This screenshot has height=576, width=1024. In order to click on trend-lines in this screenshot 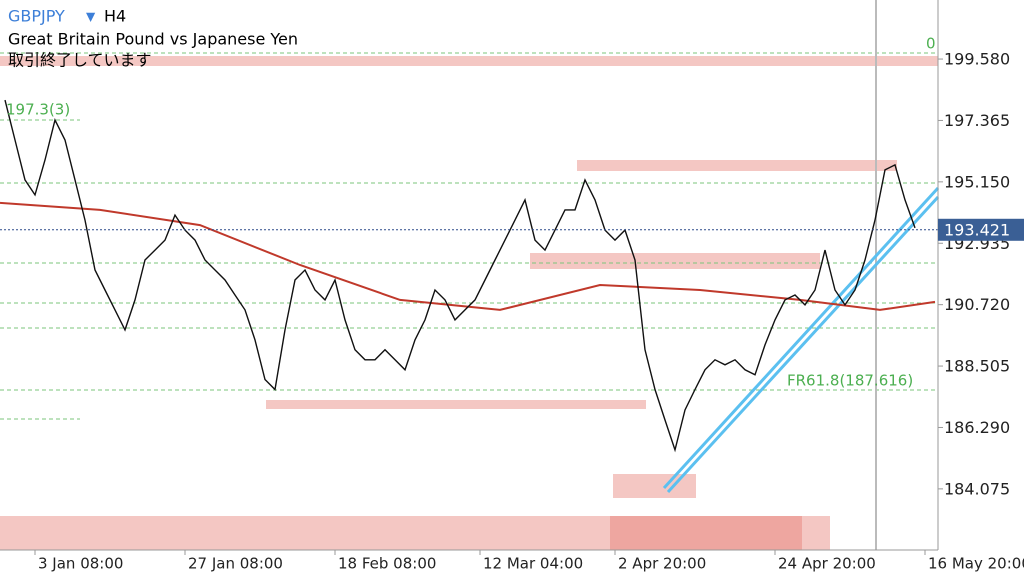, I will do `click(801, 340)`.